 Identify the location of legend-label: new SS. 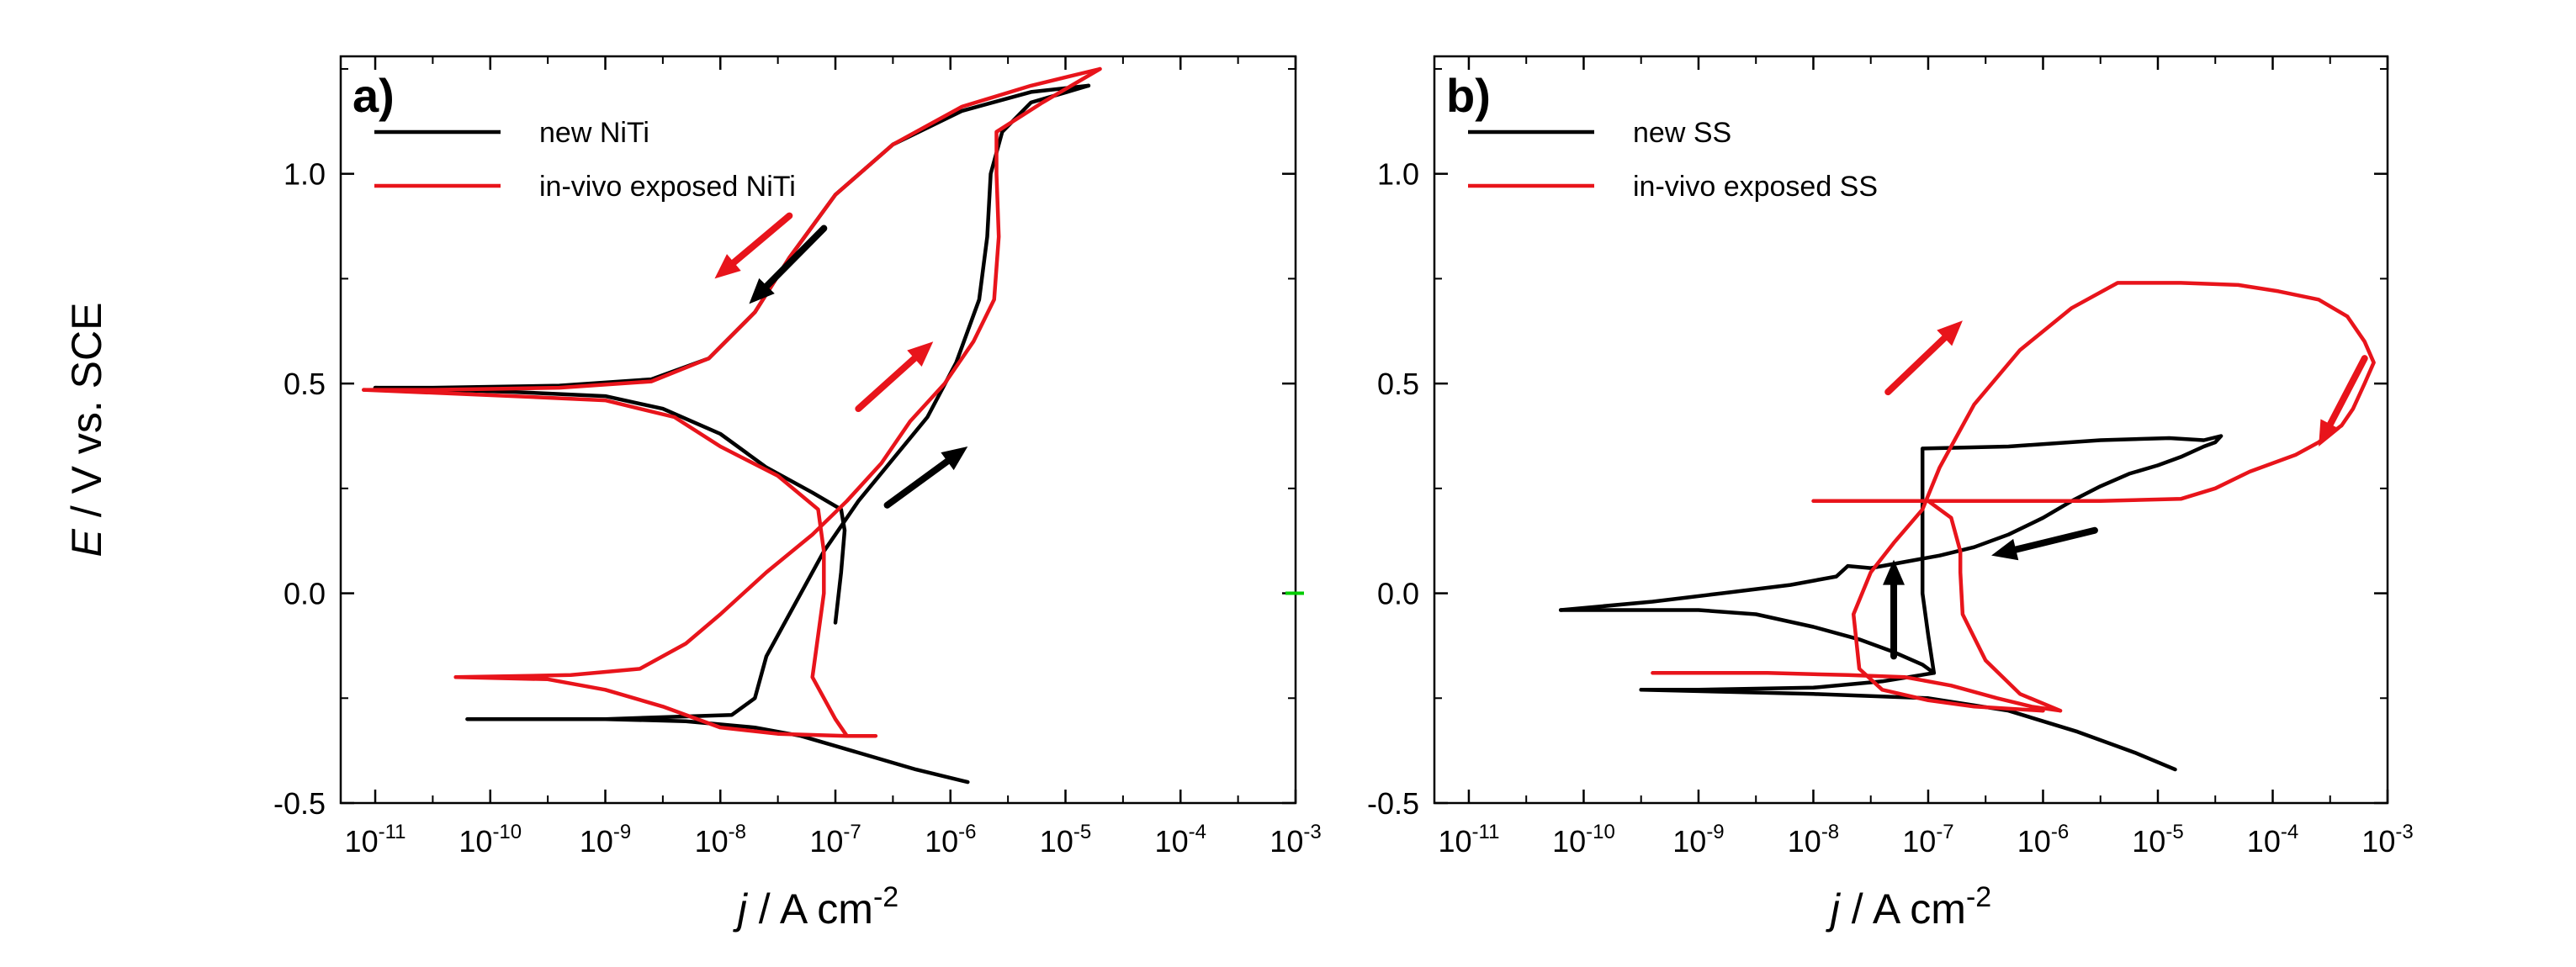
(1682, 133).